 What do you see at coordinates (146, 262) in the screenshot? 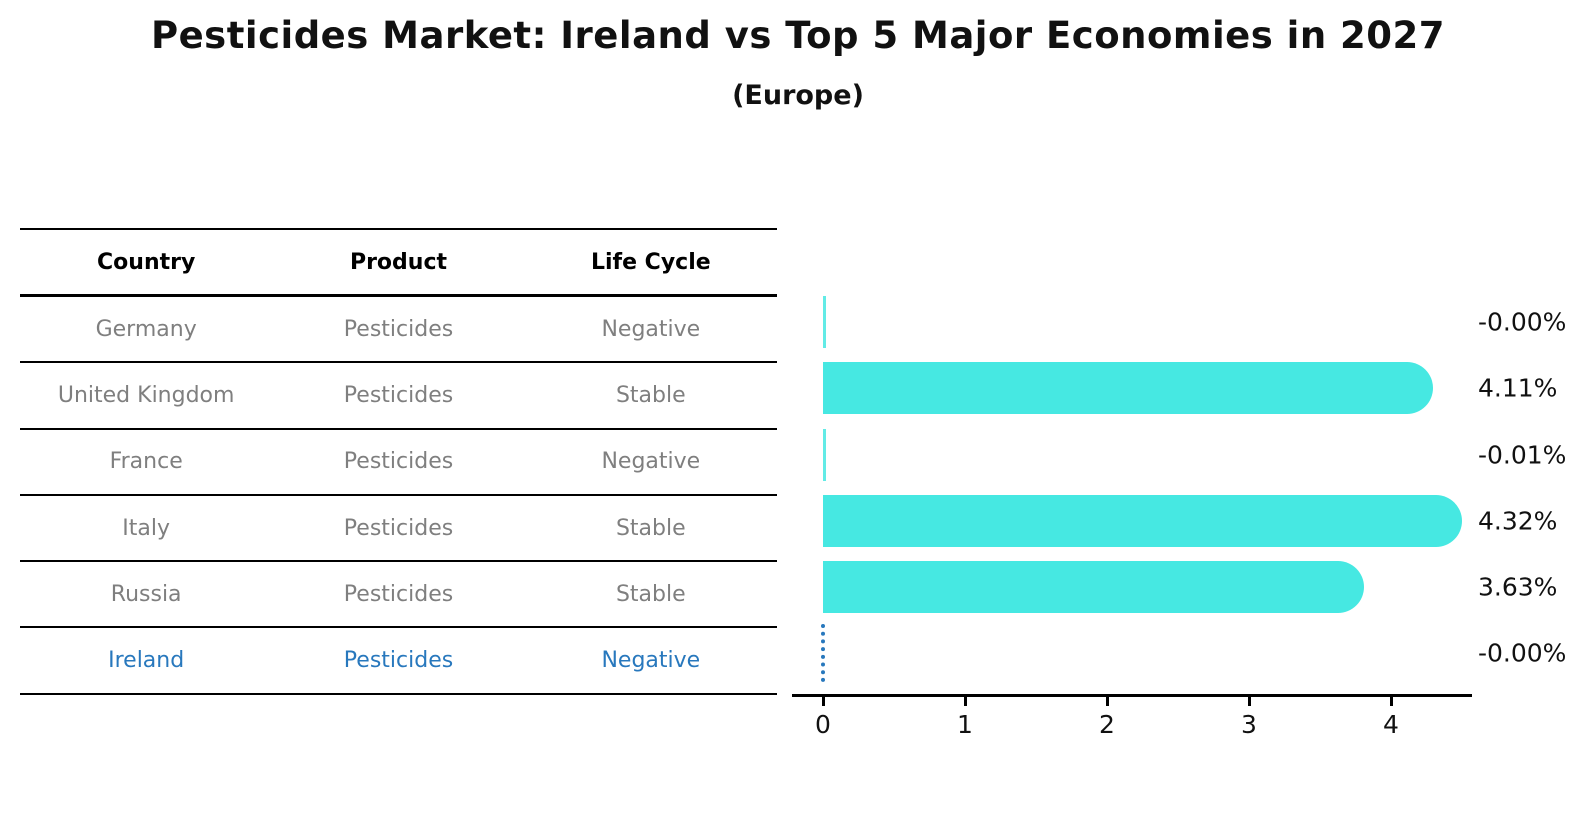
I see `header-cell-country: Country` at bounding box center [146, 262].